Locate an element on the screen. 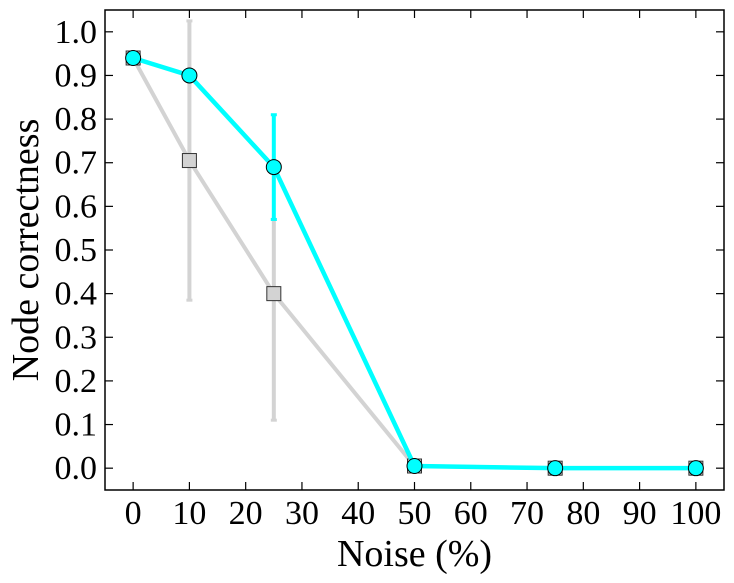 The width and height of the screenshot is (734, 583). y-tick-label: 0.9 is located at coordinates (76, 75).